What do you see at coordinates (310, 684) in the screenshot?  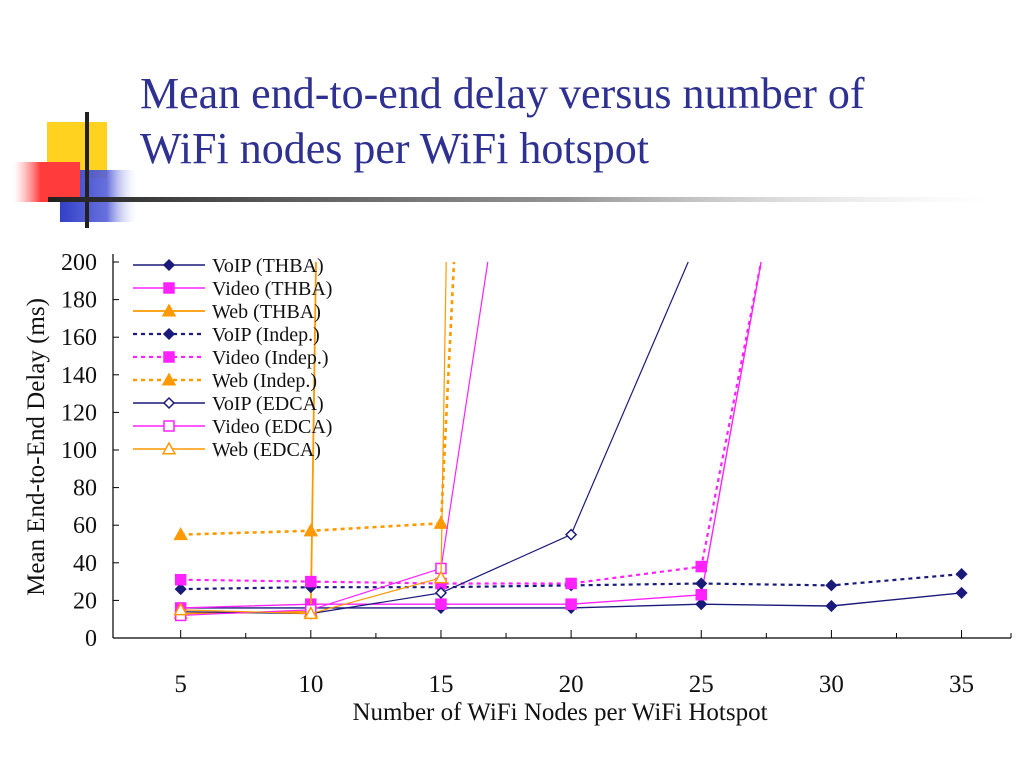 I see `x-tick-label: 10` at bounding box center [310, 684].